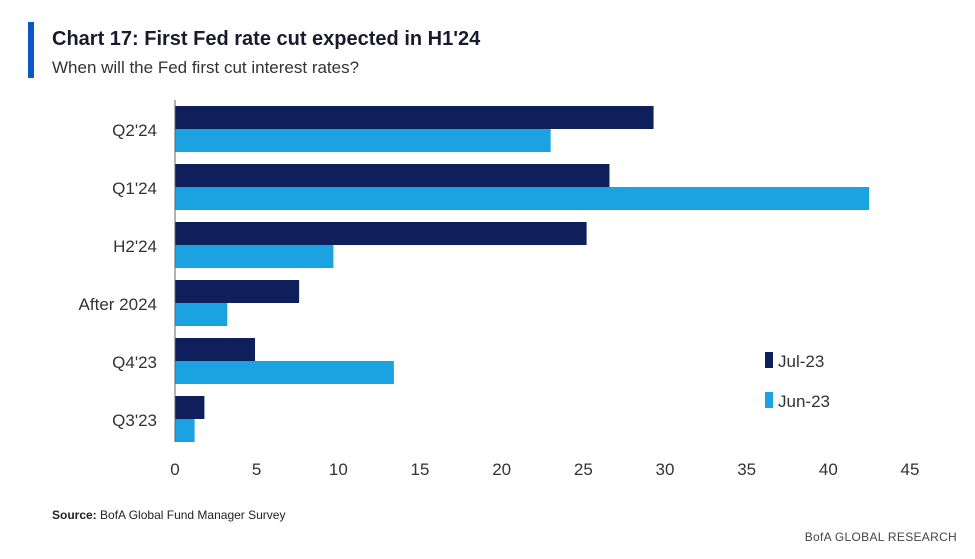 Image resolution: width=975 pixels, height=559 pixels. What do you see at coordinates (134, 420) in the screenshot?
I see `category-label: Q3'23` at bounding box center [134, 420].